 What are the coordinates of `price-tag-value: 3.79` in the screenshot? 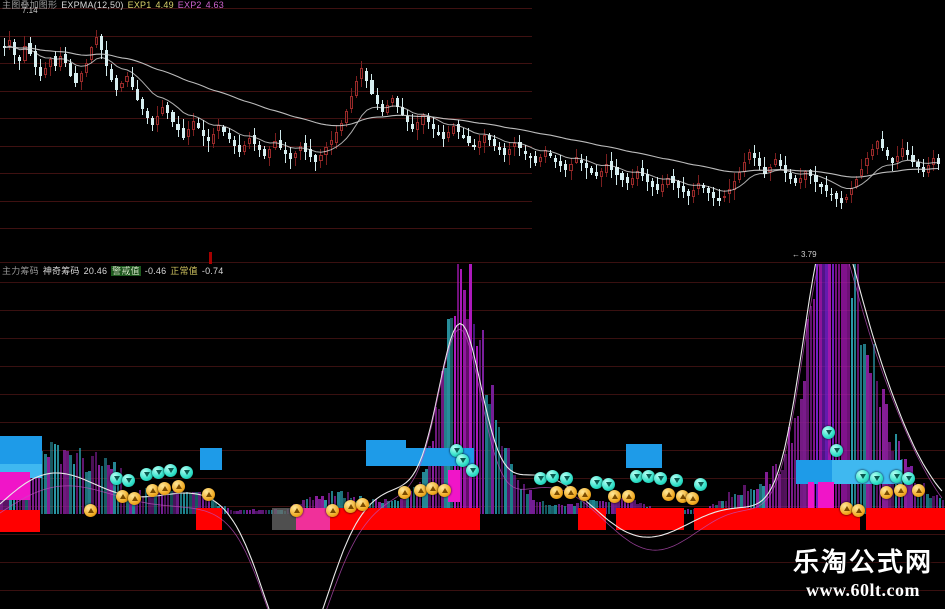 It's located at (809, 254).